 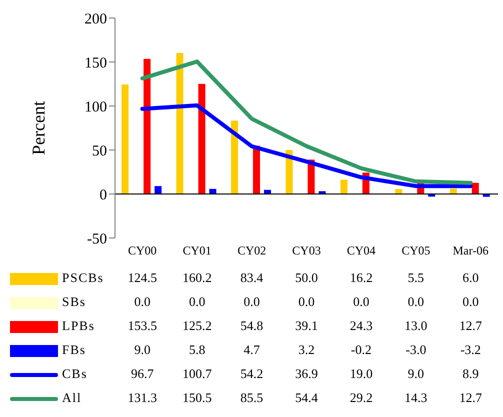 I want to click on y-axis-title: Percent, so click(x=38, y=128).